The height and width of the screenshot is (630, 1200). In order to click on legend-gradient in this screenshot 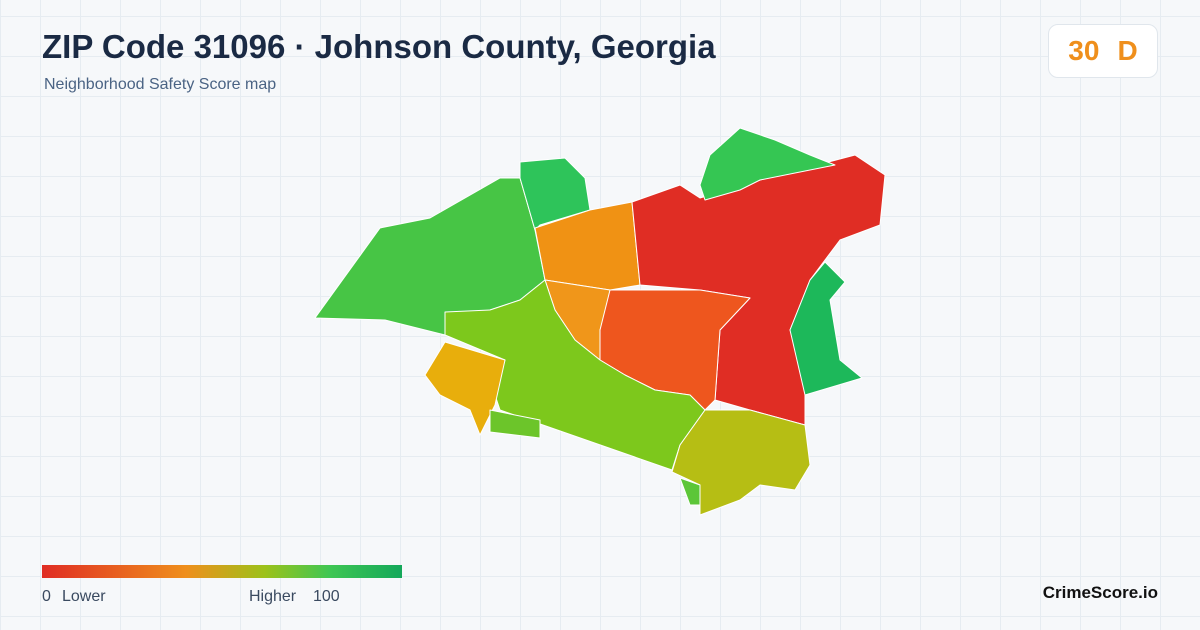, I will do `click(222, 571)`.